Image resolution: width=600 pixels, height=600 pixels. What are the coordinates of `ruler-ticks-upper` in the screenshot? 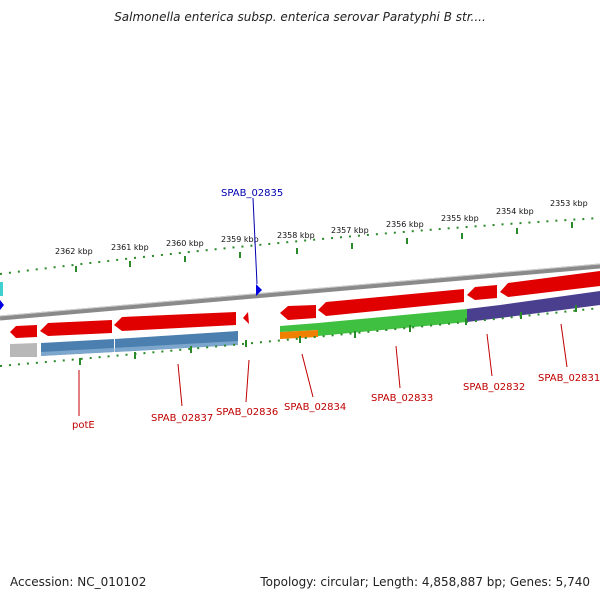 It's located at (300, 246).